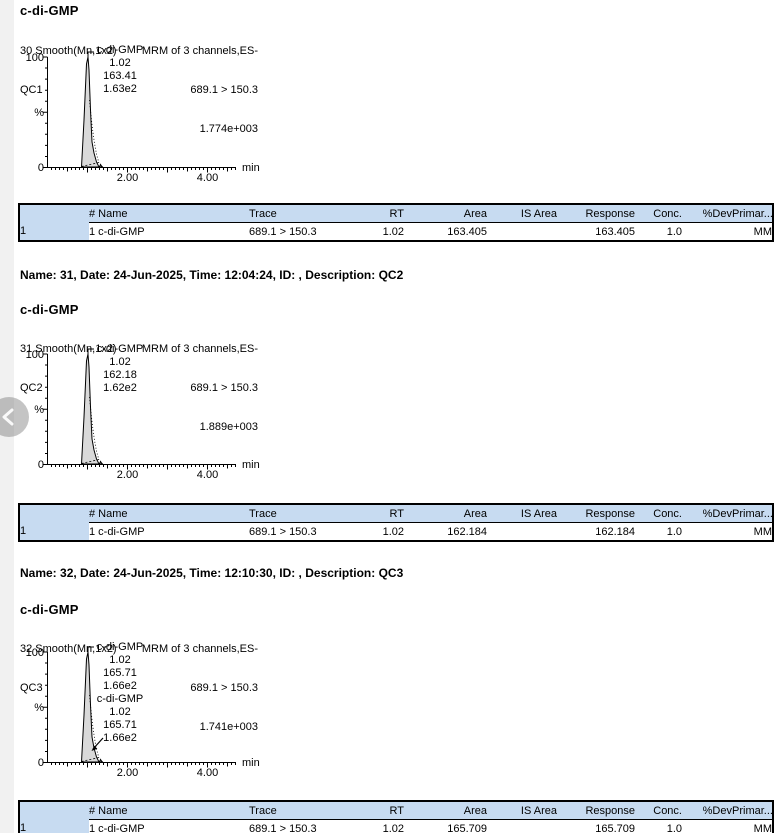 The width and height of the screenshot is (782, 833). I want to click on process-line: 31 Smooth(Mn,1x2), so click(68, 349).